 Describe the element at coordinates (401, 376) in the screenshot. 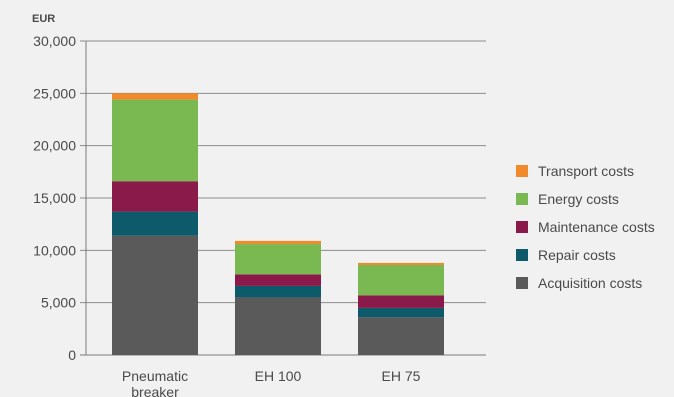

I see `x-tick-label: EH 75` at that location.